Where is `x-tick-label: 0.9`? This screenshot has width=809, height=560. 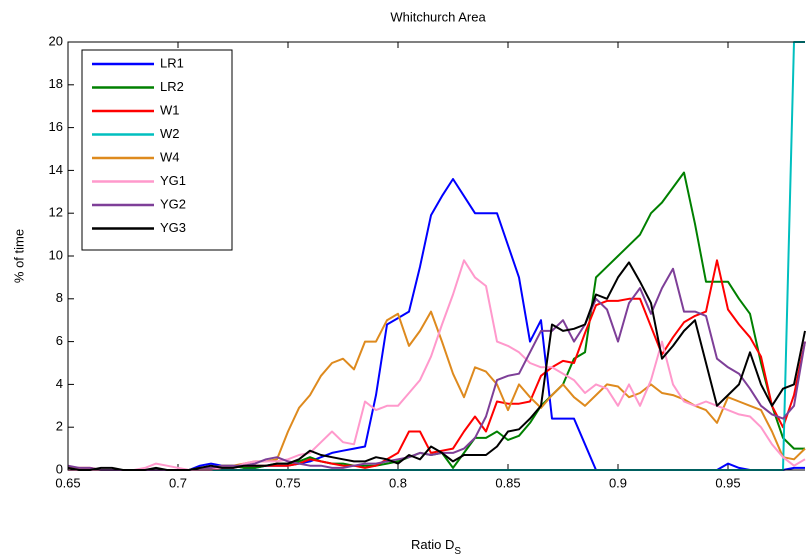
x-tick-label: 0.9 is located at coordinates (618, 482).